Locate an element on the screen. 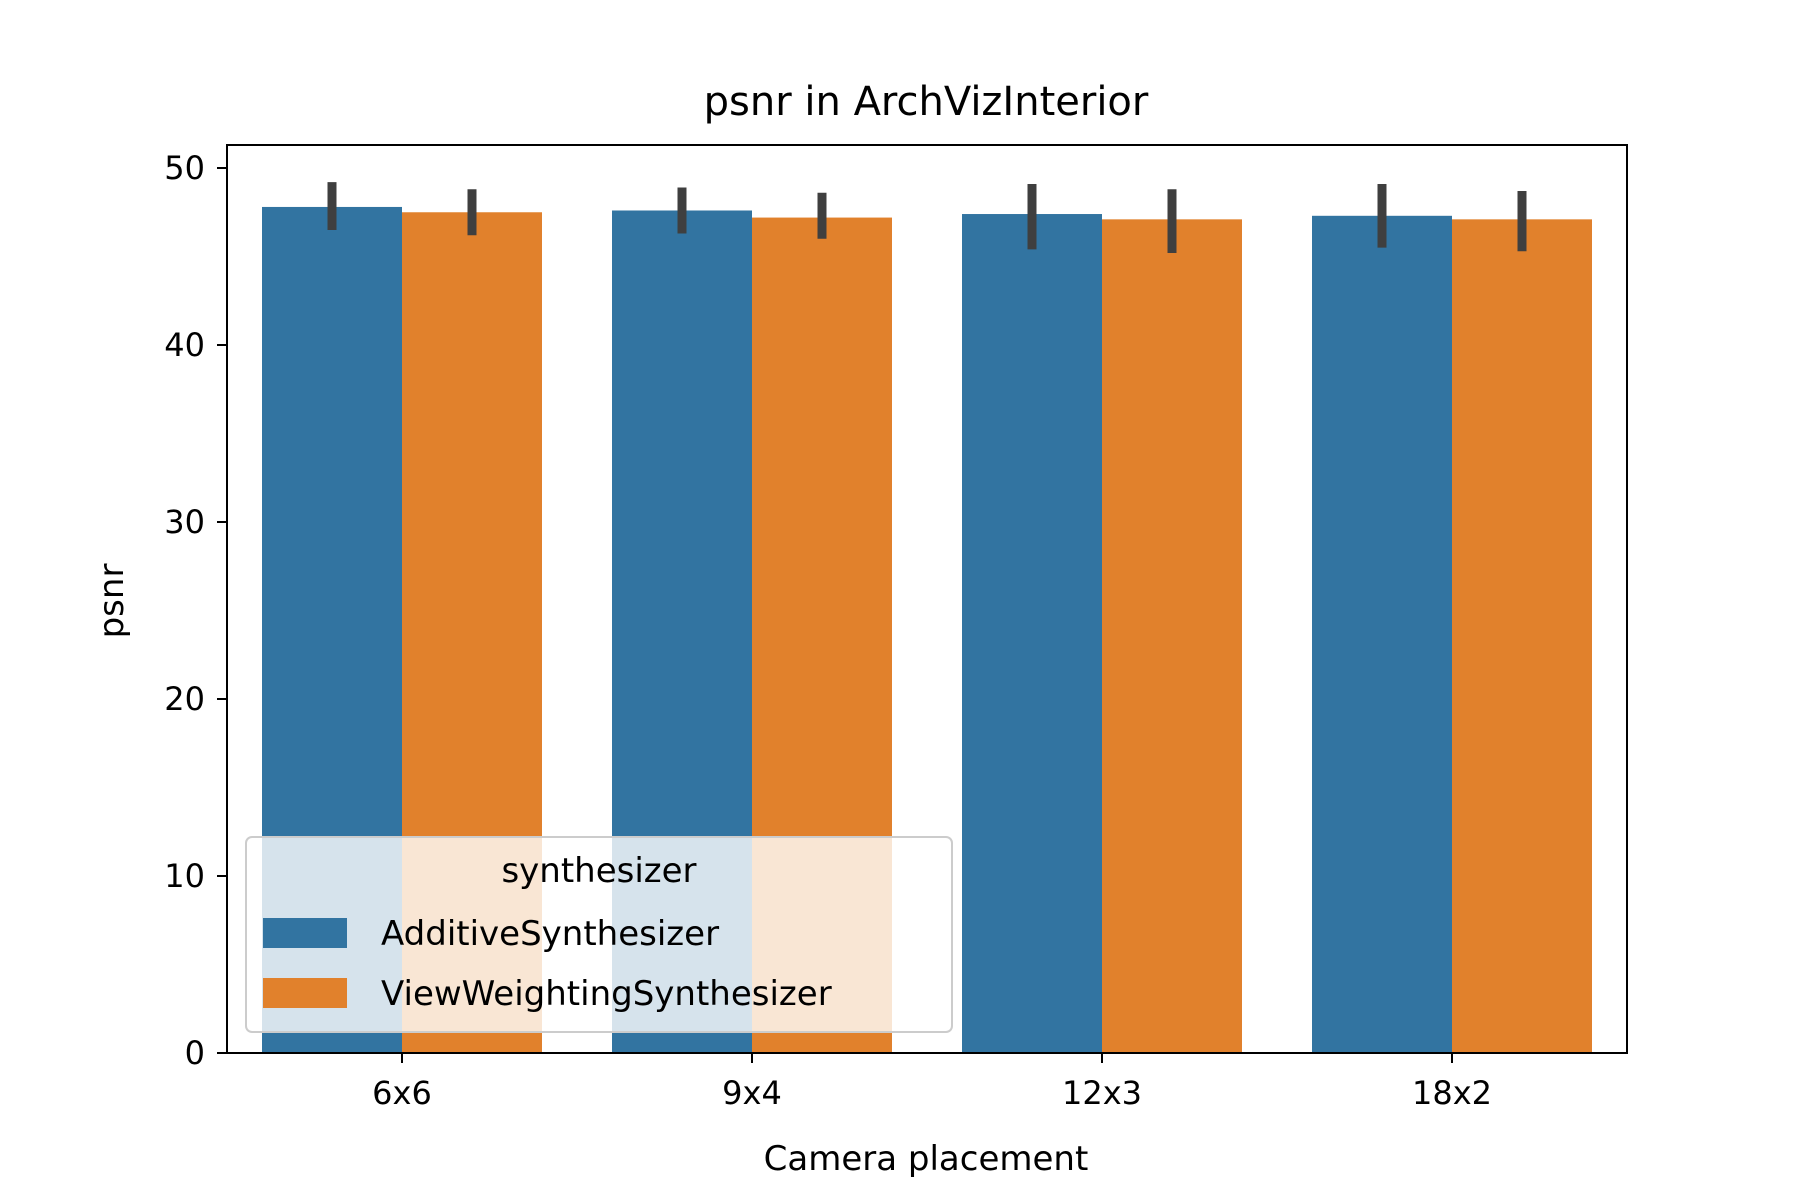 This screenshot has width=1800, height=1200. y-tick-label-20: 20 is located at coordinates (184, 699).